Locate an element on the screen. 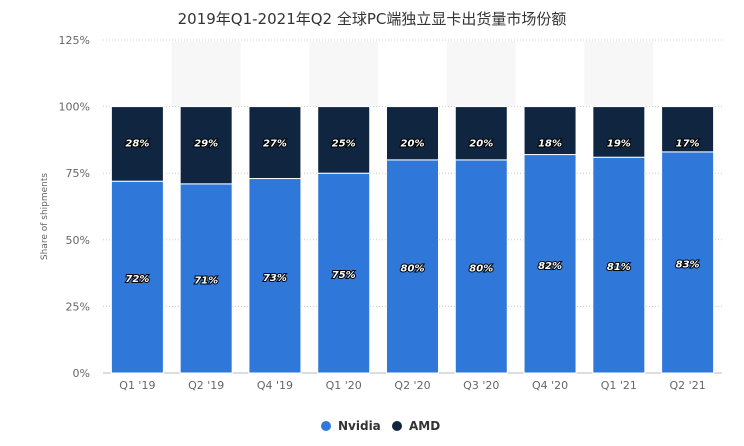 The width and height of the screenshot is (744, 446). y-tick-label: 75% is located at coordinates (78, 173).